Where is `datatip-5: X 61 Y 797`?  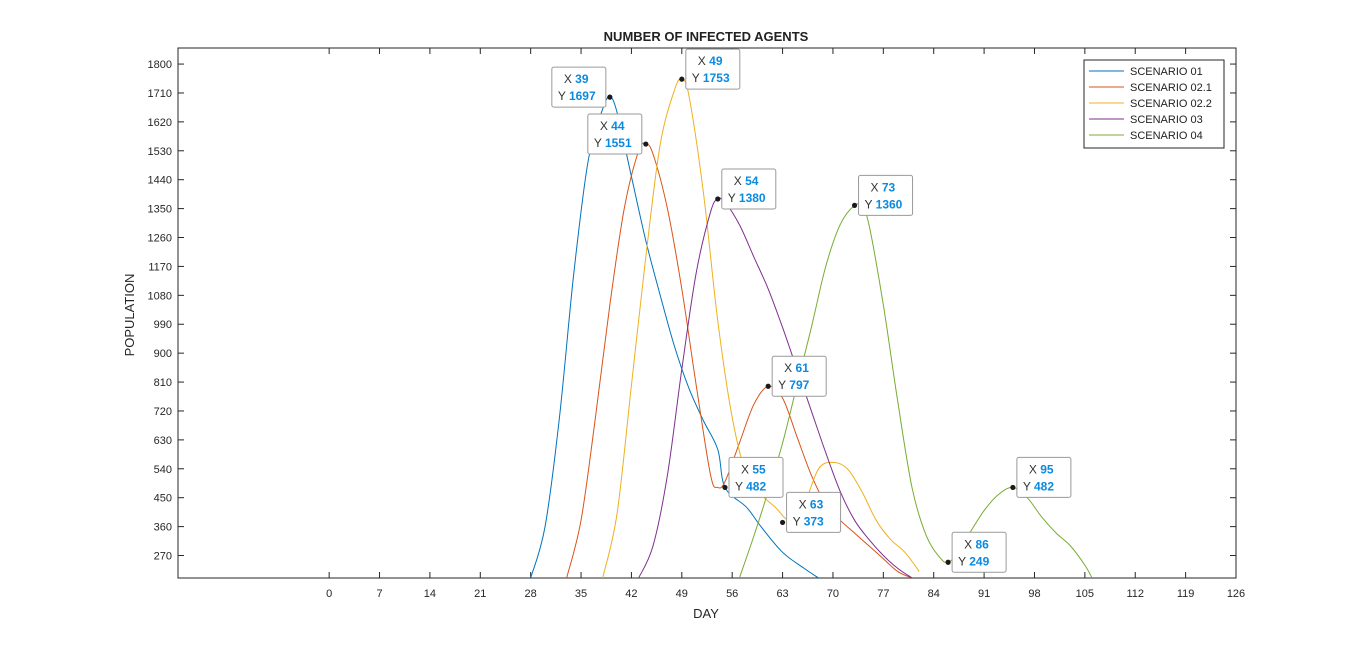 datatip-5: X 61 Y 797 is located at coordinates (796, 376).